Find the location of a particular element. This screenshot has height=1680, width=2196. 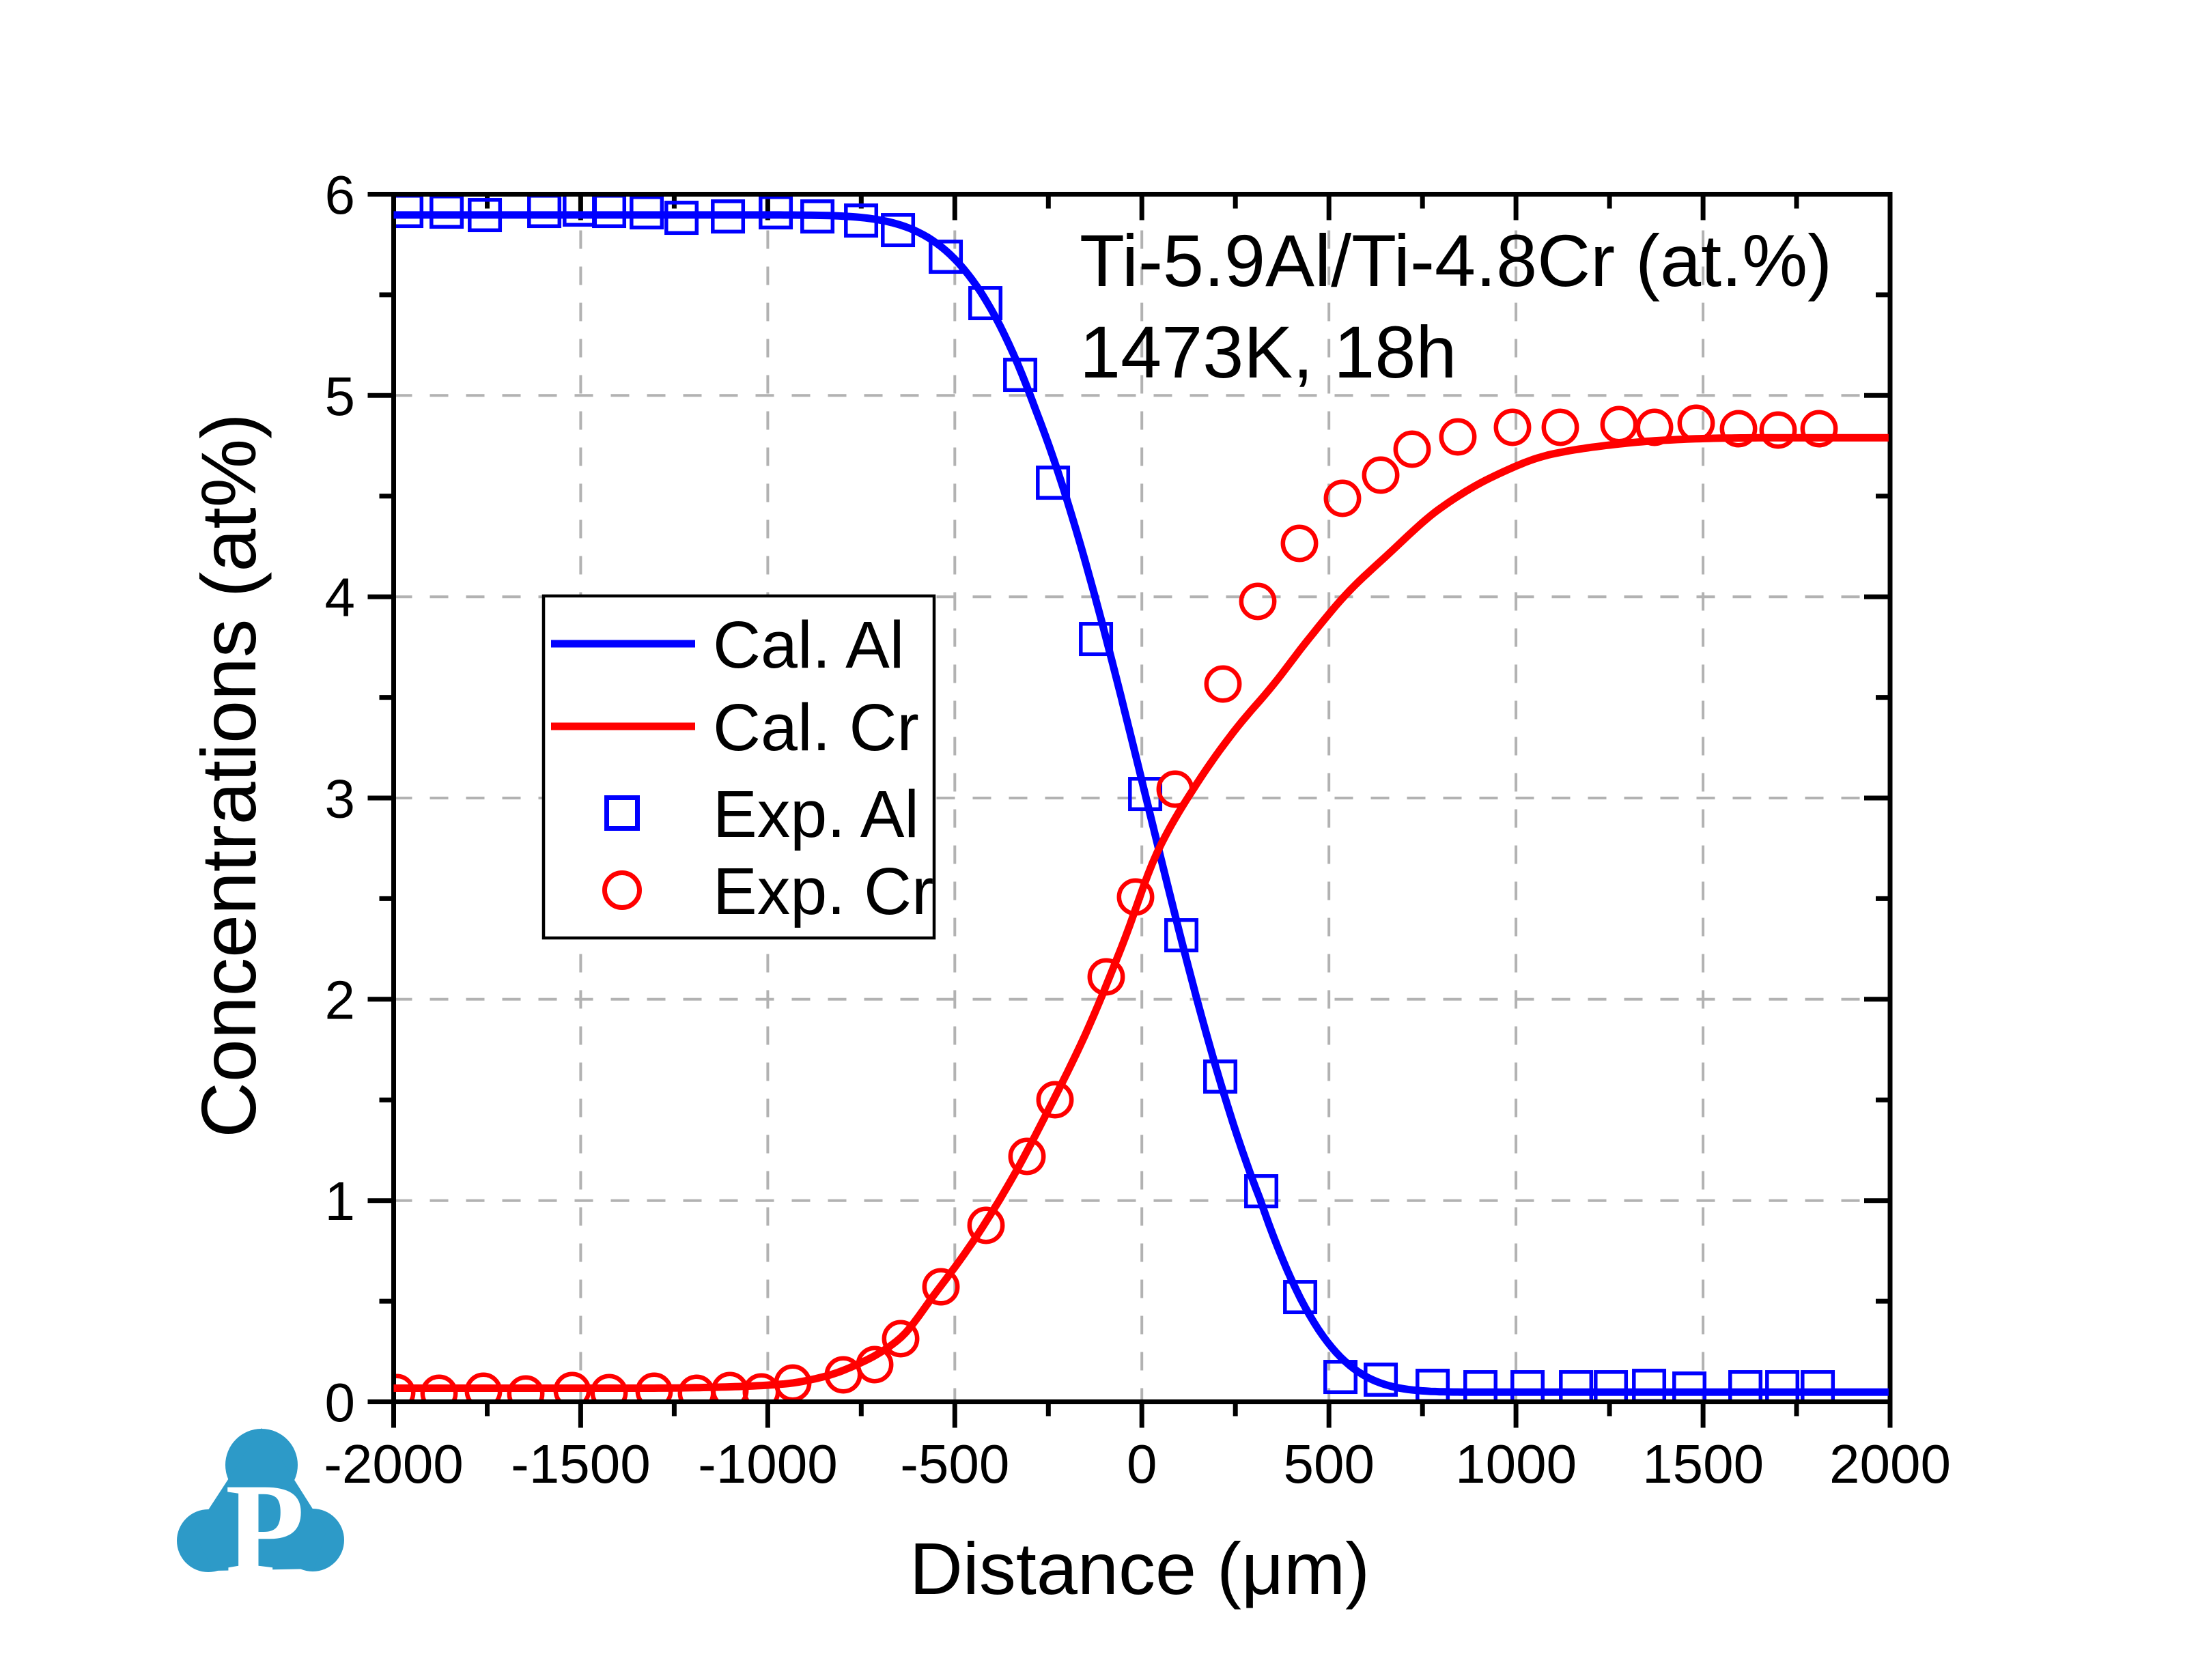

svg-text: 3 is located at coordinates (341, 799).